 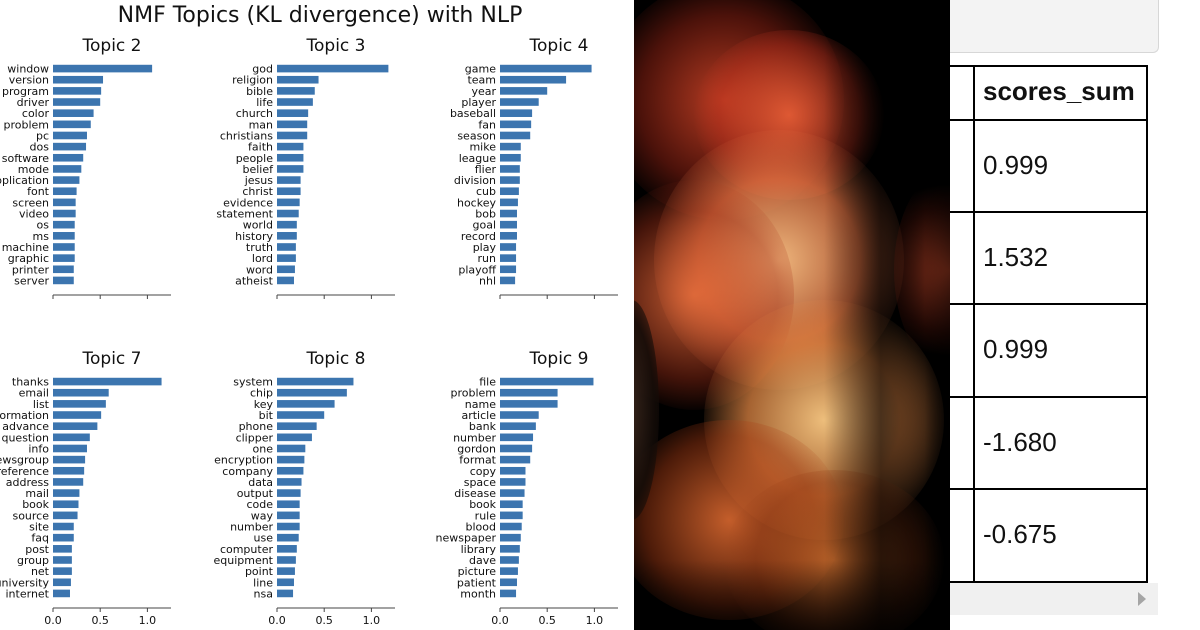 I want to click on word-label: format, so click(x=477, y=460).